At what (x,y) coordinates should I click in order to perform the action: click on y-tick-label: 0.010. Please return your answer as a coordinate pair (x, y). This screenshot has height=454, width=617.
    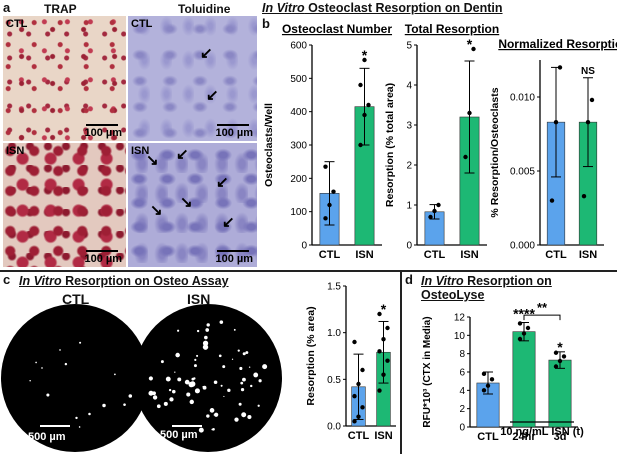
    Looking at the image, I should click on (522, 98).